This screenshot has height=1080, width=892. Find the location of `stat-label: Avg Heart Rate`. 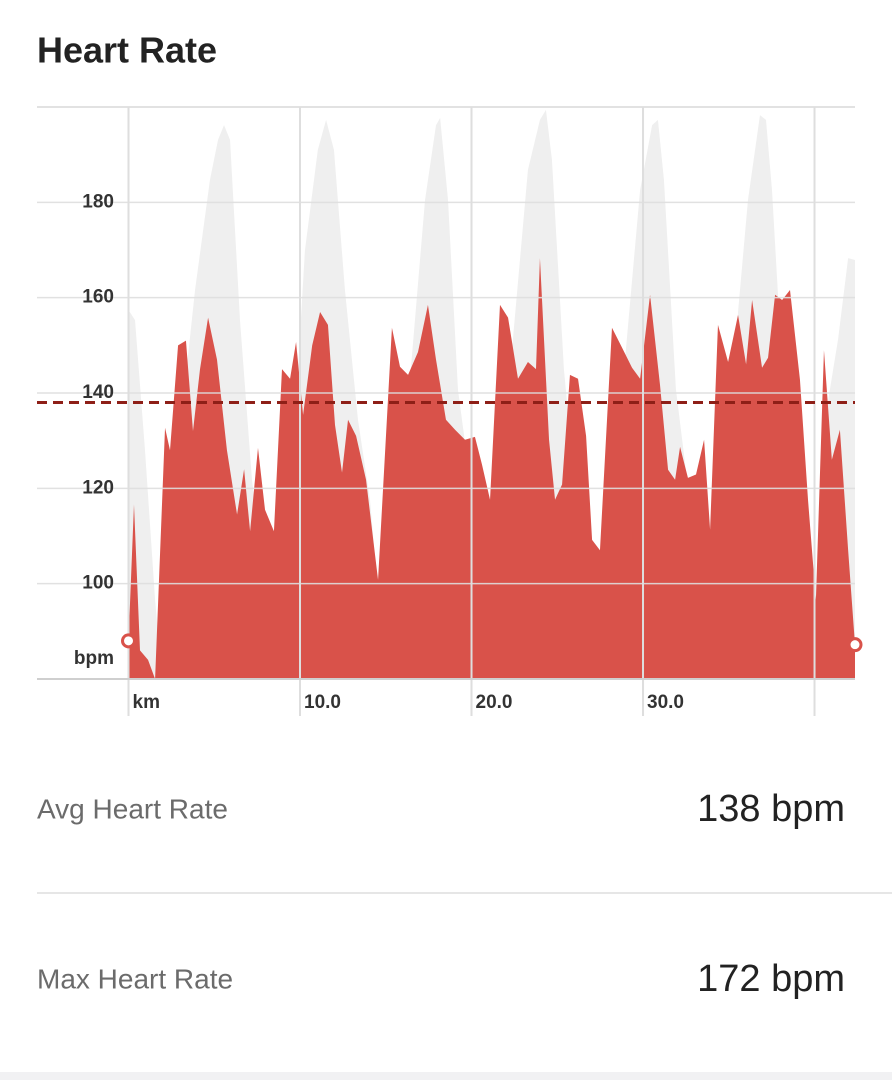

stat-label: Avg Heart Rate is located at coordinates (132, 808).